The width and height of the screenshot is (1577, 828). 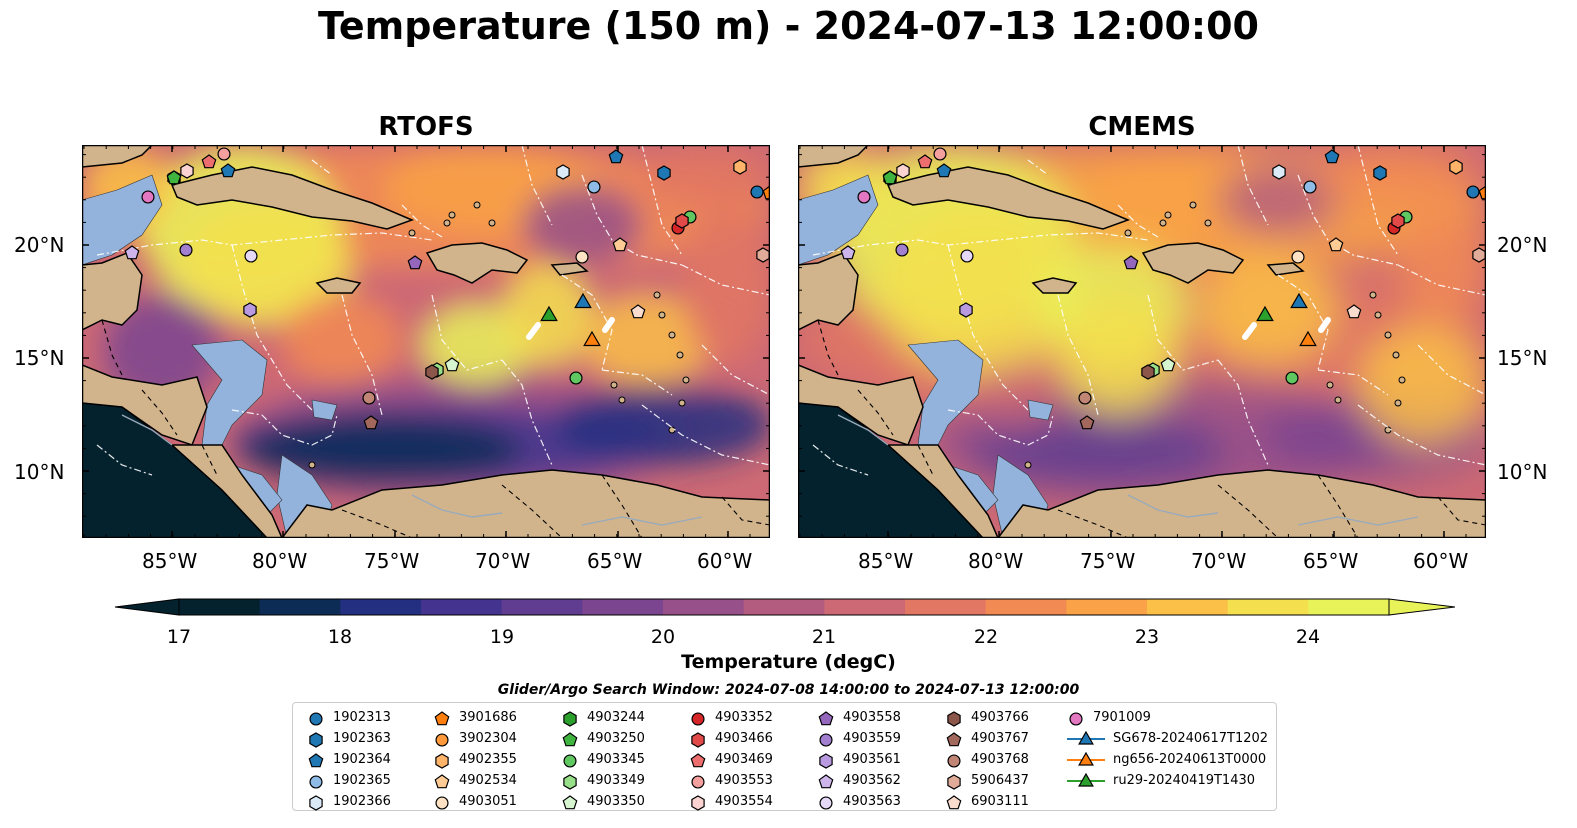 I want to click on glider-marker-ng656, so click(x=1308, y=338).